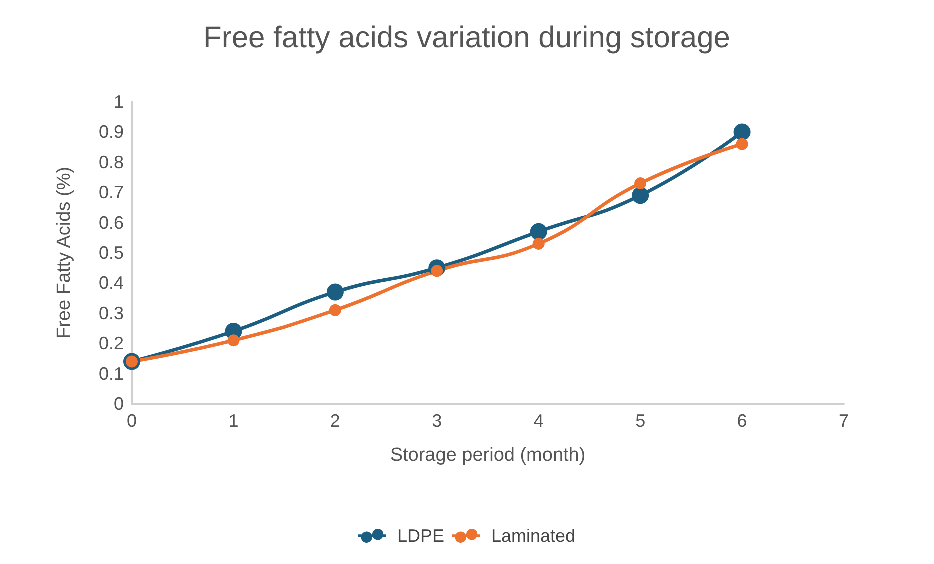 This screenshot has height=564, width=934. Describe the element at coordinates (111, 374) in the screenshot. I see `y-tick-label: 0.1` at that location.